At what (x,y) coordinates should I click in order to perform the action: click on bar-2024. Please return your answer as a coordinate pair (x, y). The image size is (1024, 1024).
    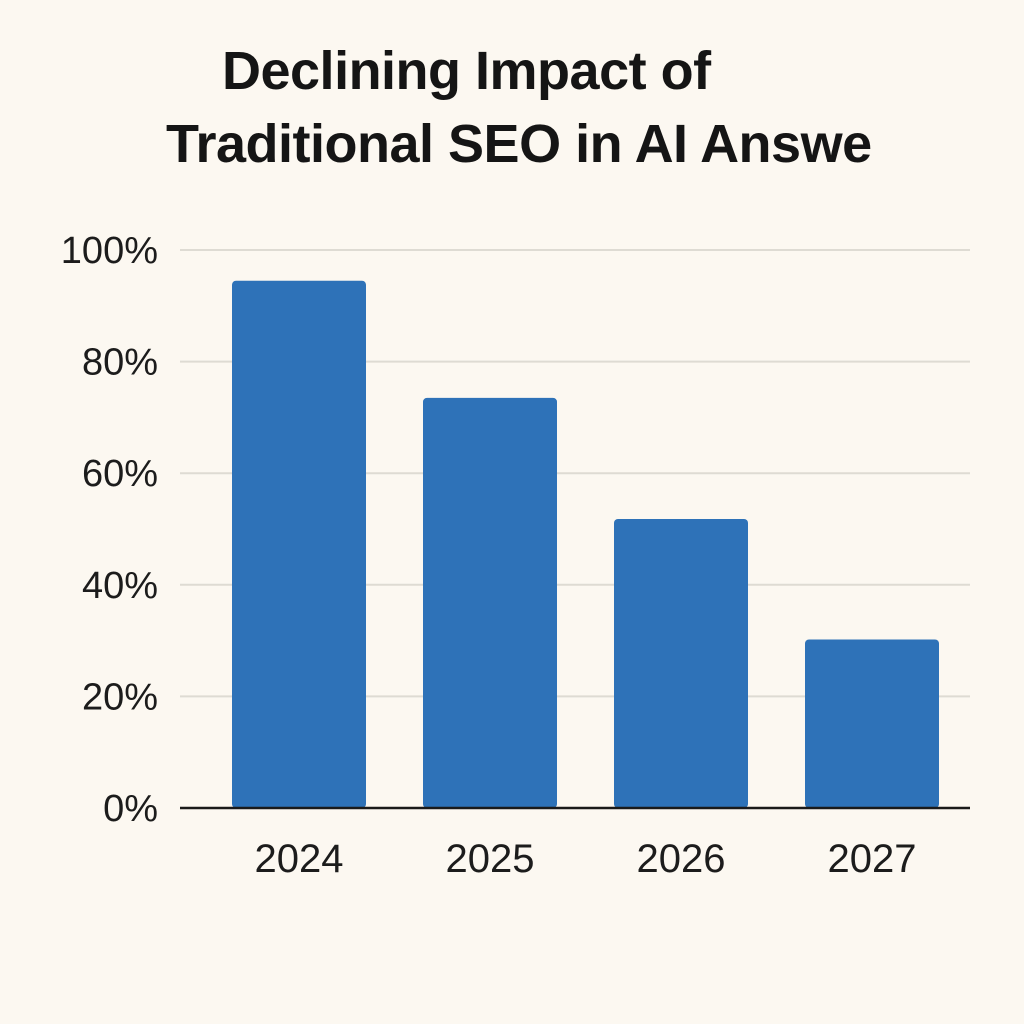
    Looking at the image, I should click on (299, 544).